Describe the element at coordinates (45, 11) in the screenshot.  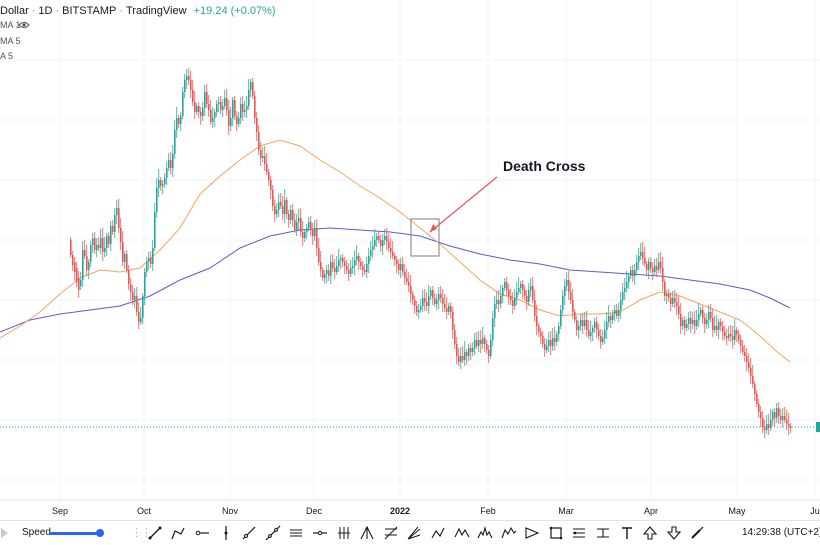
I see `interval: 1D` at that location.